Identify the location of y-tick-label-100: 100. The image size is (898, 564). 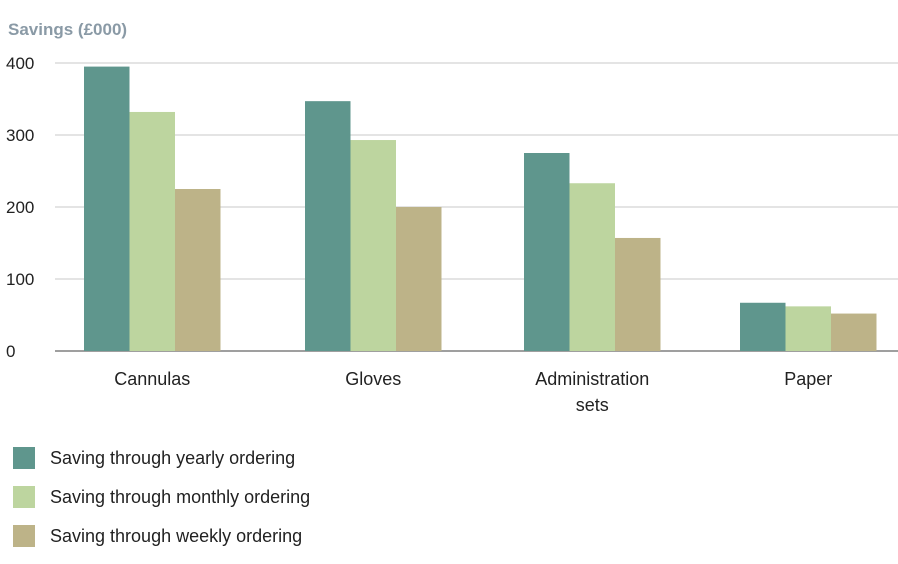
(20, 279).